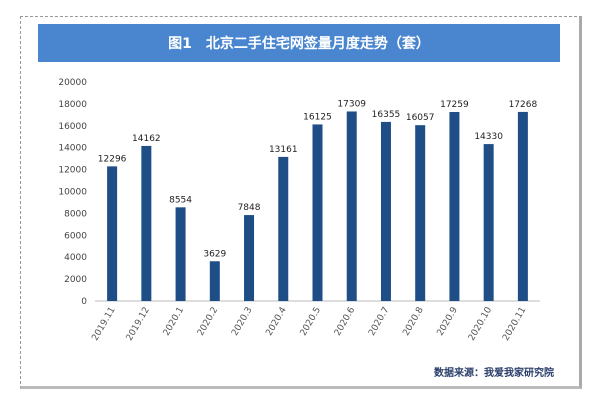 The height and width of the screenshot is (409, 600). I want to click on x-tick-label: 2020.6, so click(345, 321).